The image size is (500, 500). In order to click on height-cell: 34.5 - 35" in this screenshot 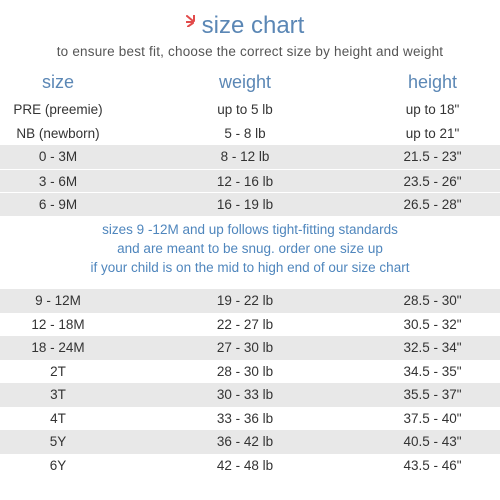, I will do `click(432, 371)`.